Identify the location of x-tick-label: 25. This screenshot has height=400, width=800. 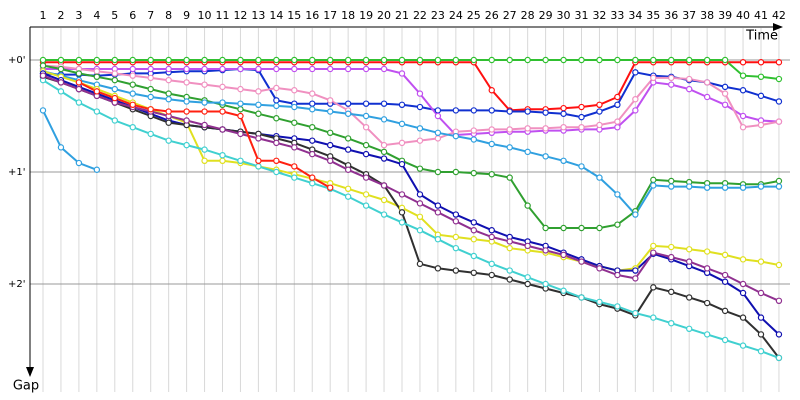
(474, 15).